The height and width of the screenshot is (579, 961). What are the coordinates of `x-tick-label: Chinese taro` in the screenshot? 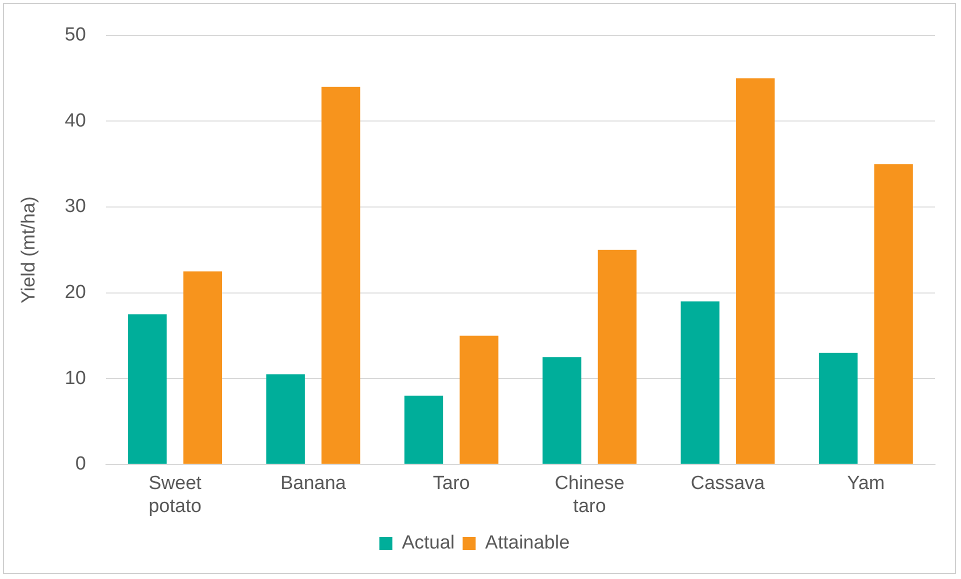 It's located at (589, 495).